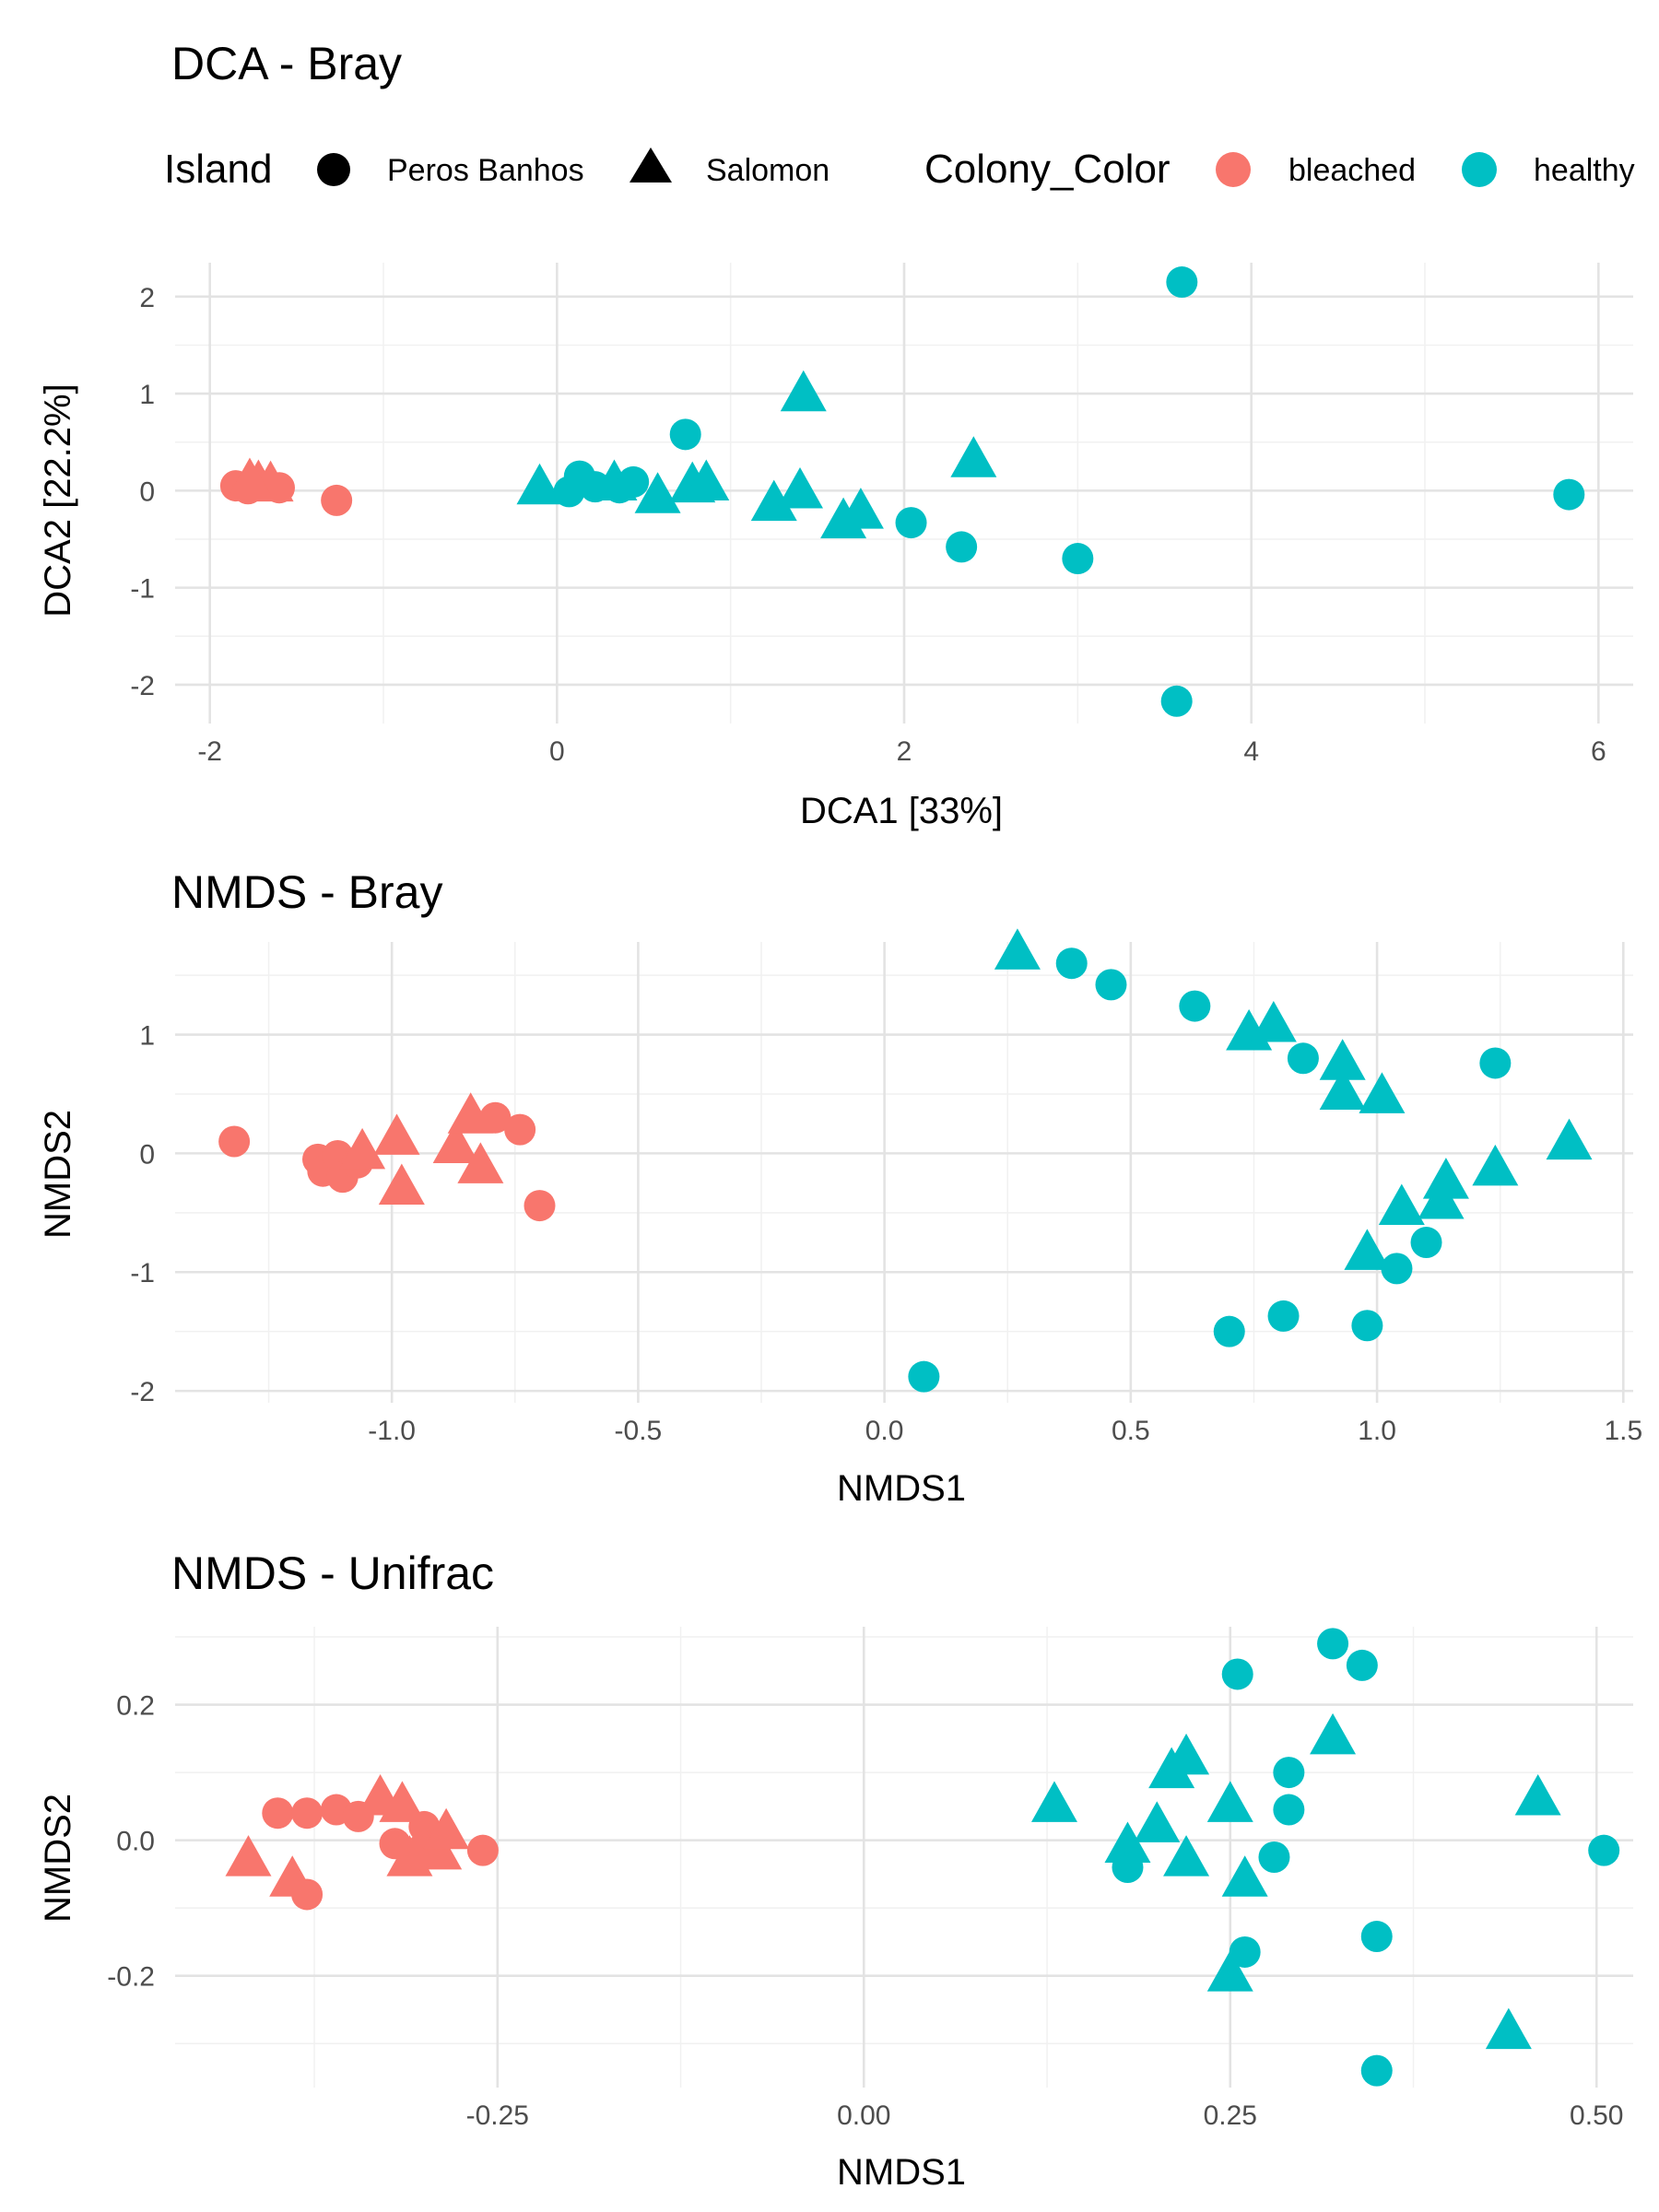 The height and width of the screenshot is (2212, 1659). What do you see at coordinates (58, 1858) in the screenshot?
I see `panel-3-y-axis-label: NMDS2` at bounding box center [58, 1858].